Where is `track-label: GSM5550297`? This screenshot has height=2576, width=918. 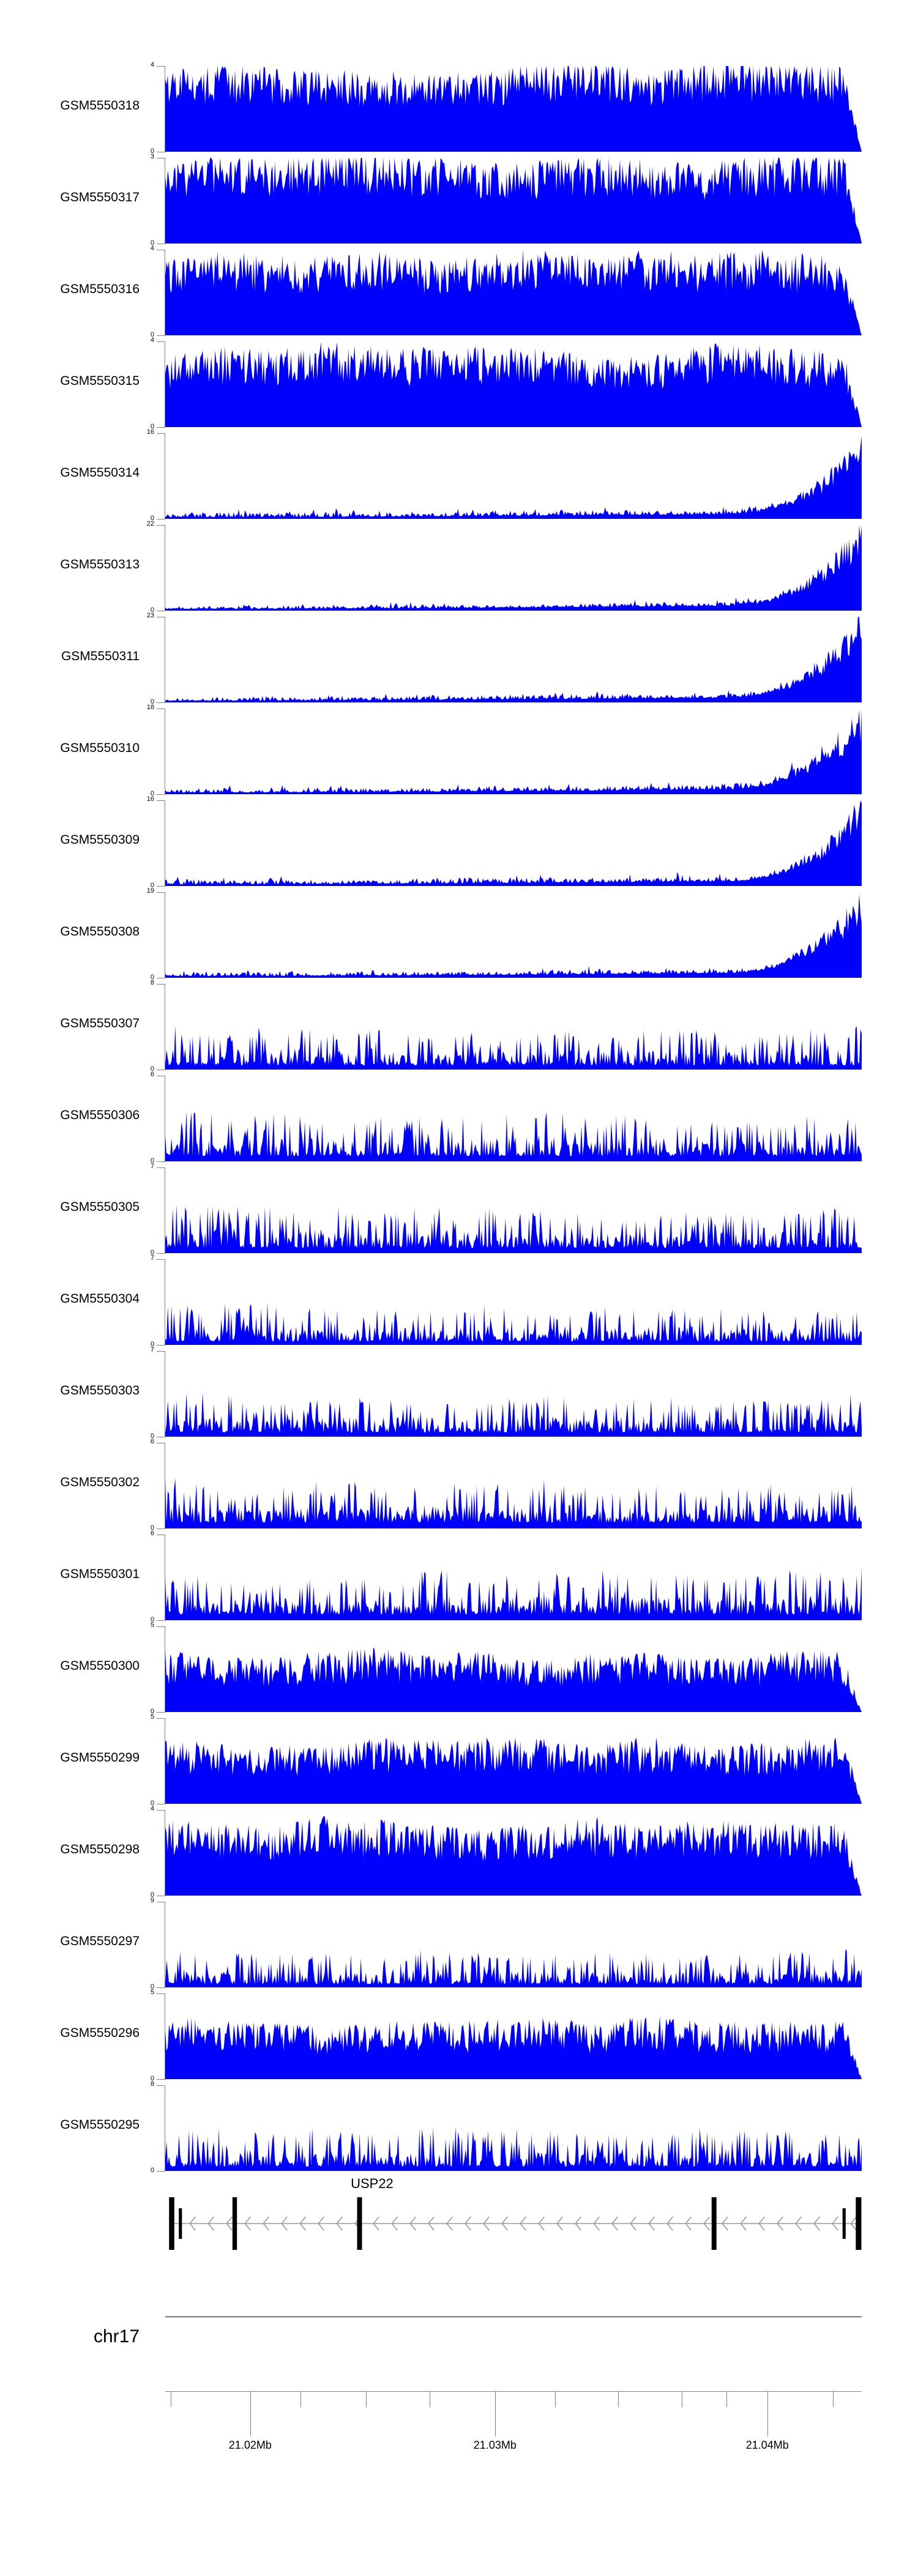
track-label: GSM5550297 is located at coordinates (100, 1941).